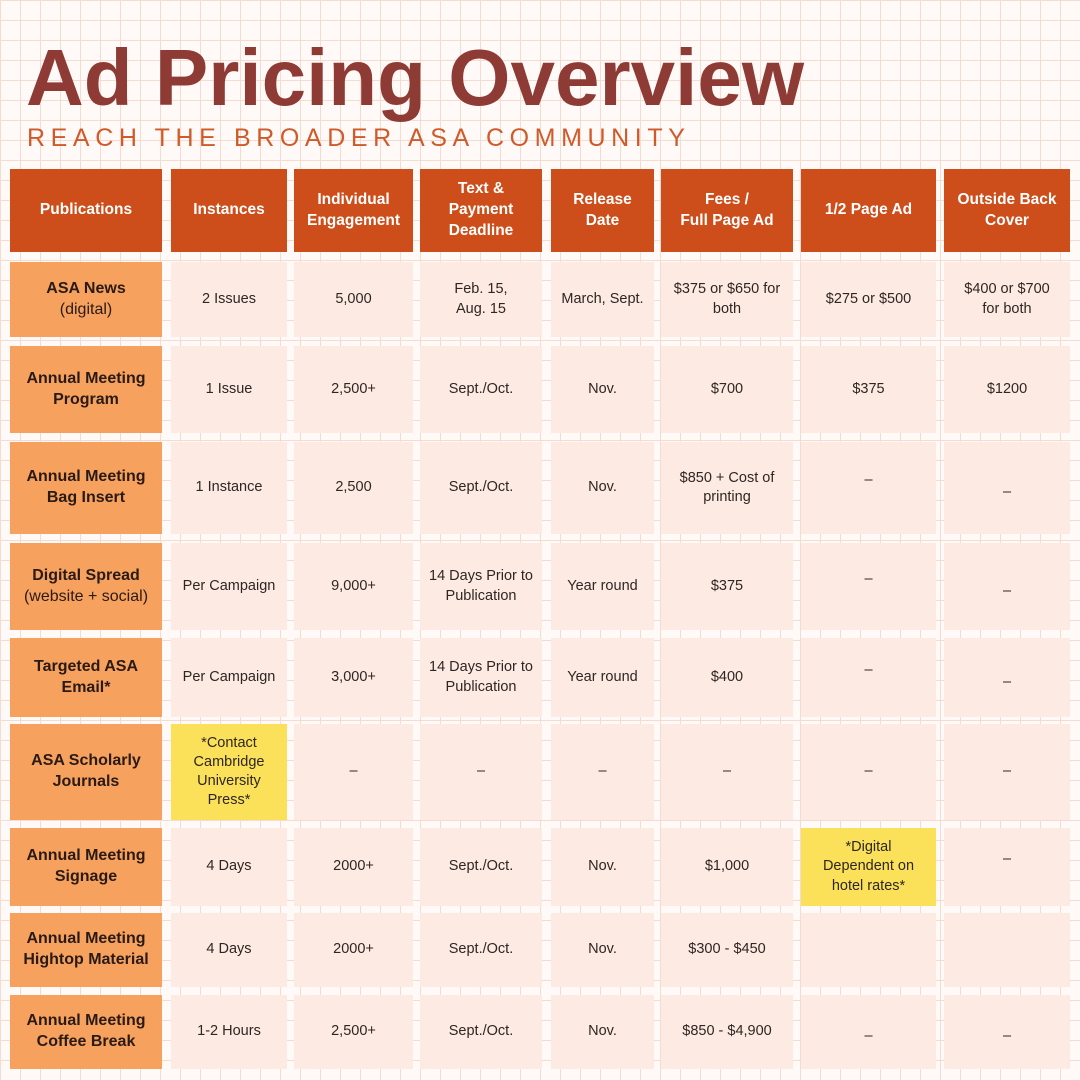 Image resolution: width=1080 pixels, height=1080 pixels. I want to click on publication-label: ASA News (digital), so click(86, 299).